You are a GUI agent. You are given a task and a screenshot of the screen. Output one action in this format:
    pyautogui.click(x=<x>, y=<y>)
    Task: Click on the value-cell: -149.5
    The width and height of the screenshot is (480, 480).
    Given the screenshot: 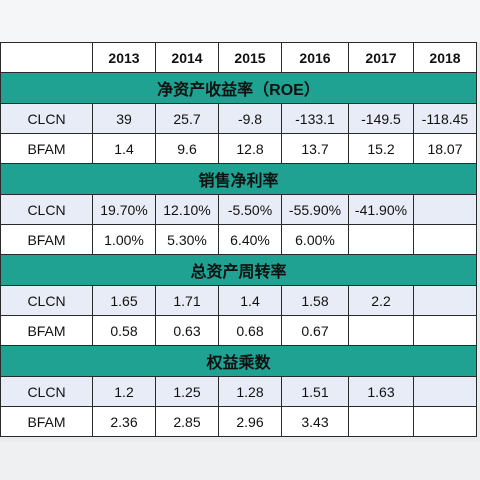 What is the action you would take?
    pyautogui.click(x=381, y=118)
    